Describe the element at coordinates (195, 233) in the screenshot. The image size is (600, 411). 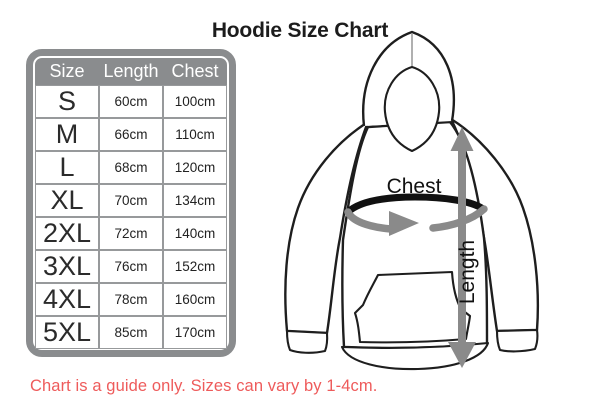
I see `chest-cell: 140cm` at that location.